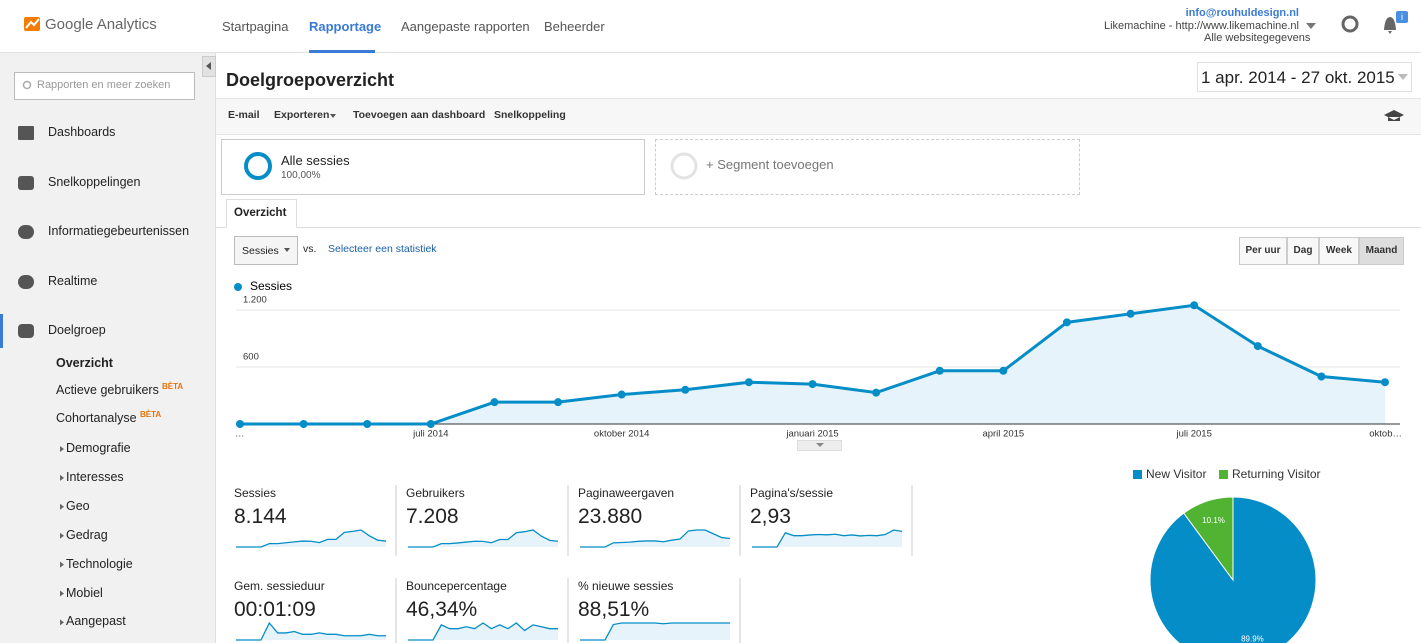 Image resolution: width=1421 pixels, height=643 pixels. What do you see at coordinates (101, 24) in the screenshot?
I see `logo: Google Analytics` at bounding box center [101, 24].